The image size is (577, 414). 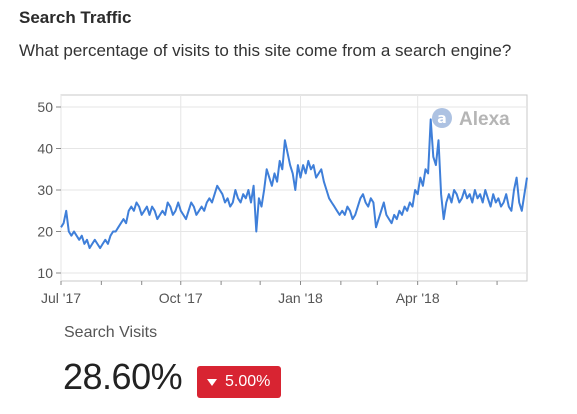 I want to click on watermark-text: Alexa, so click(x=484, y=119).